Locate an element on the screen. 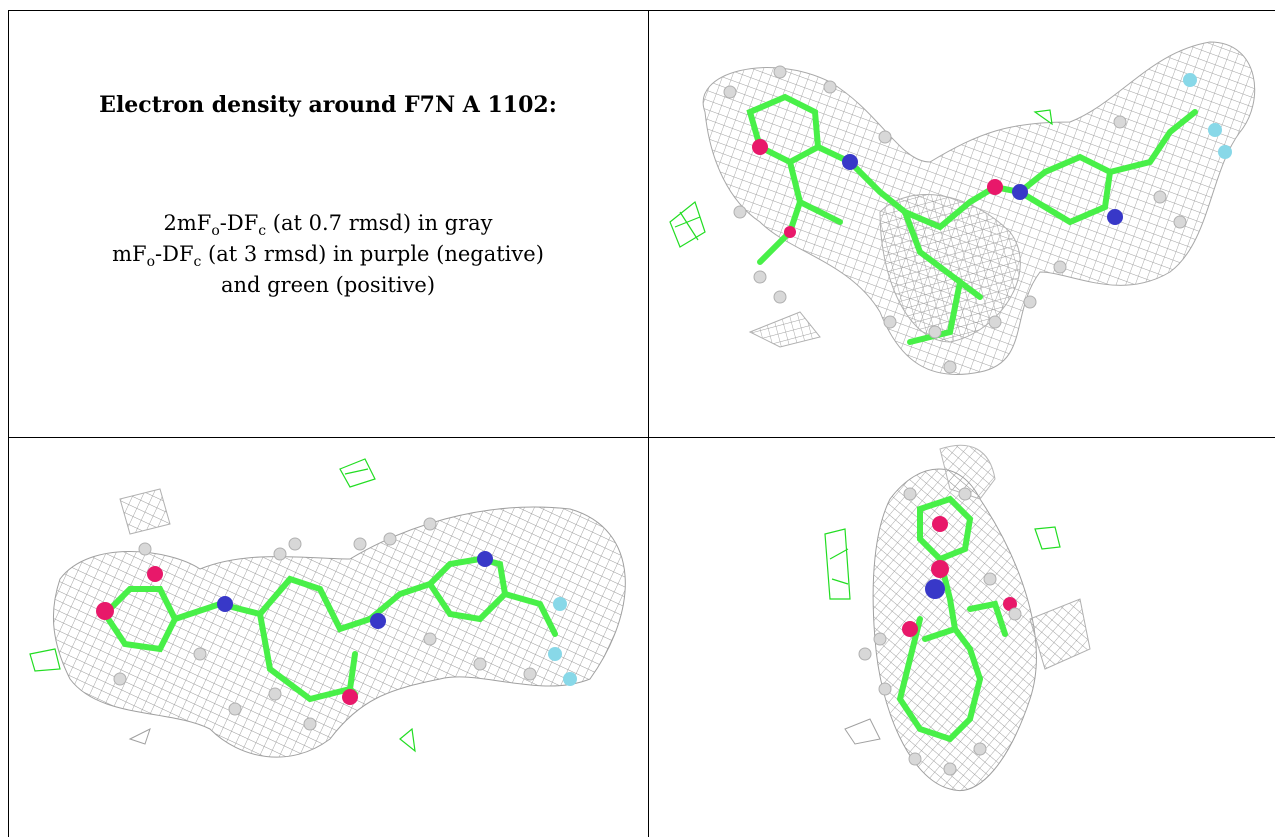 This screenshot has width=1275, height=837. caption-title: Electron density around F7N A 1102: is located at coordinates (328, 105).